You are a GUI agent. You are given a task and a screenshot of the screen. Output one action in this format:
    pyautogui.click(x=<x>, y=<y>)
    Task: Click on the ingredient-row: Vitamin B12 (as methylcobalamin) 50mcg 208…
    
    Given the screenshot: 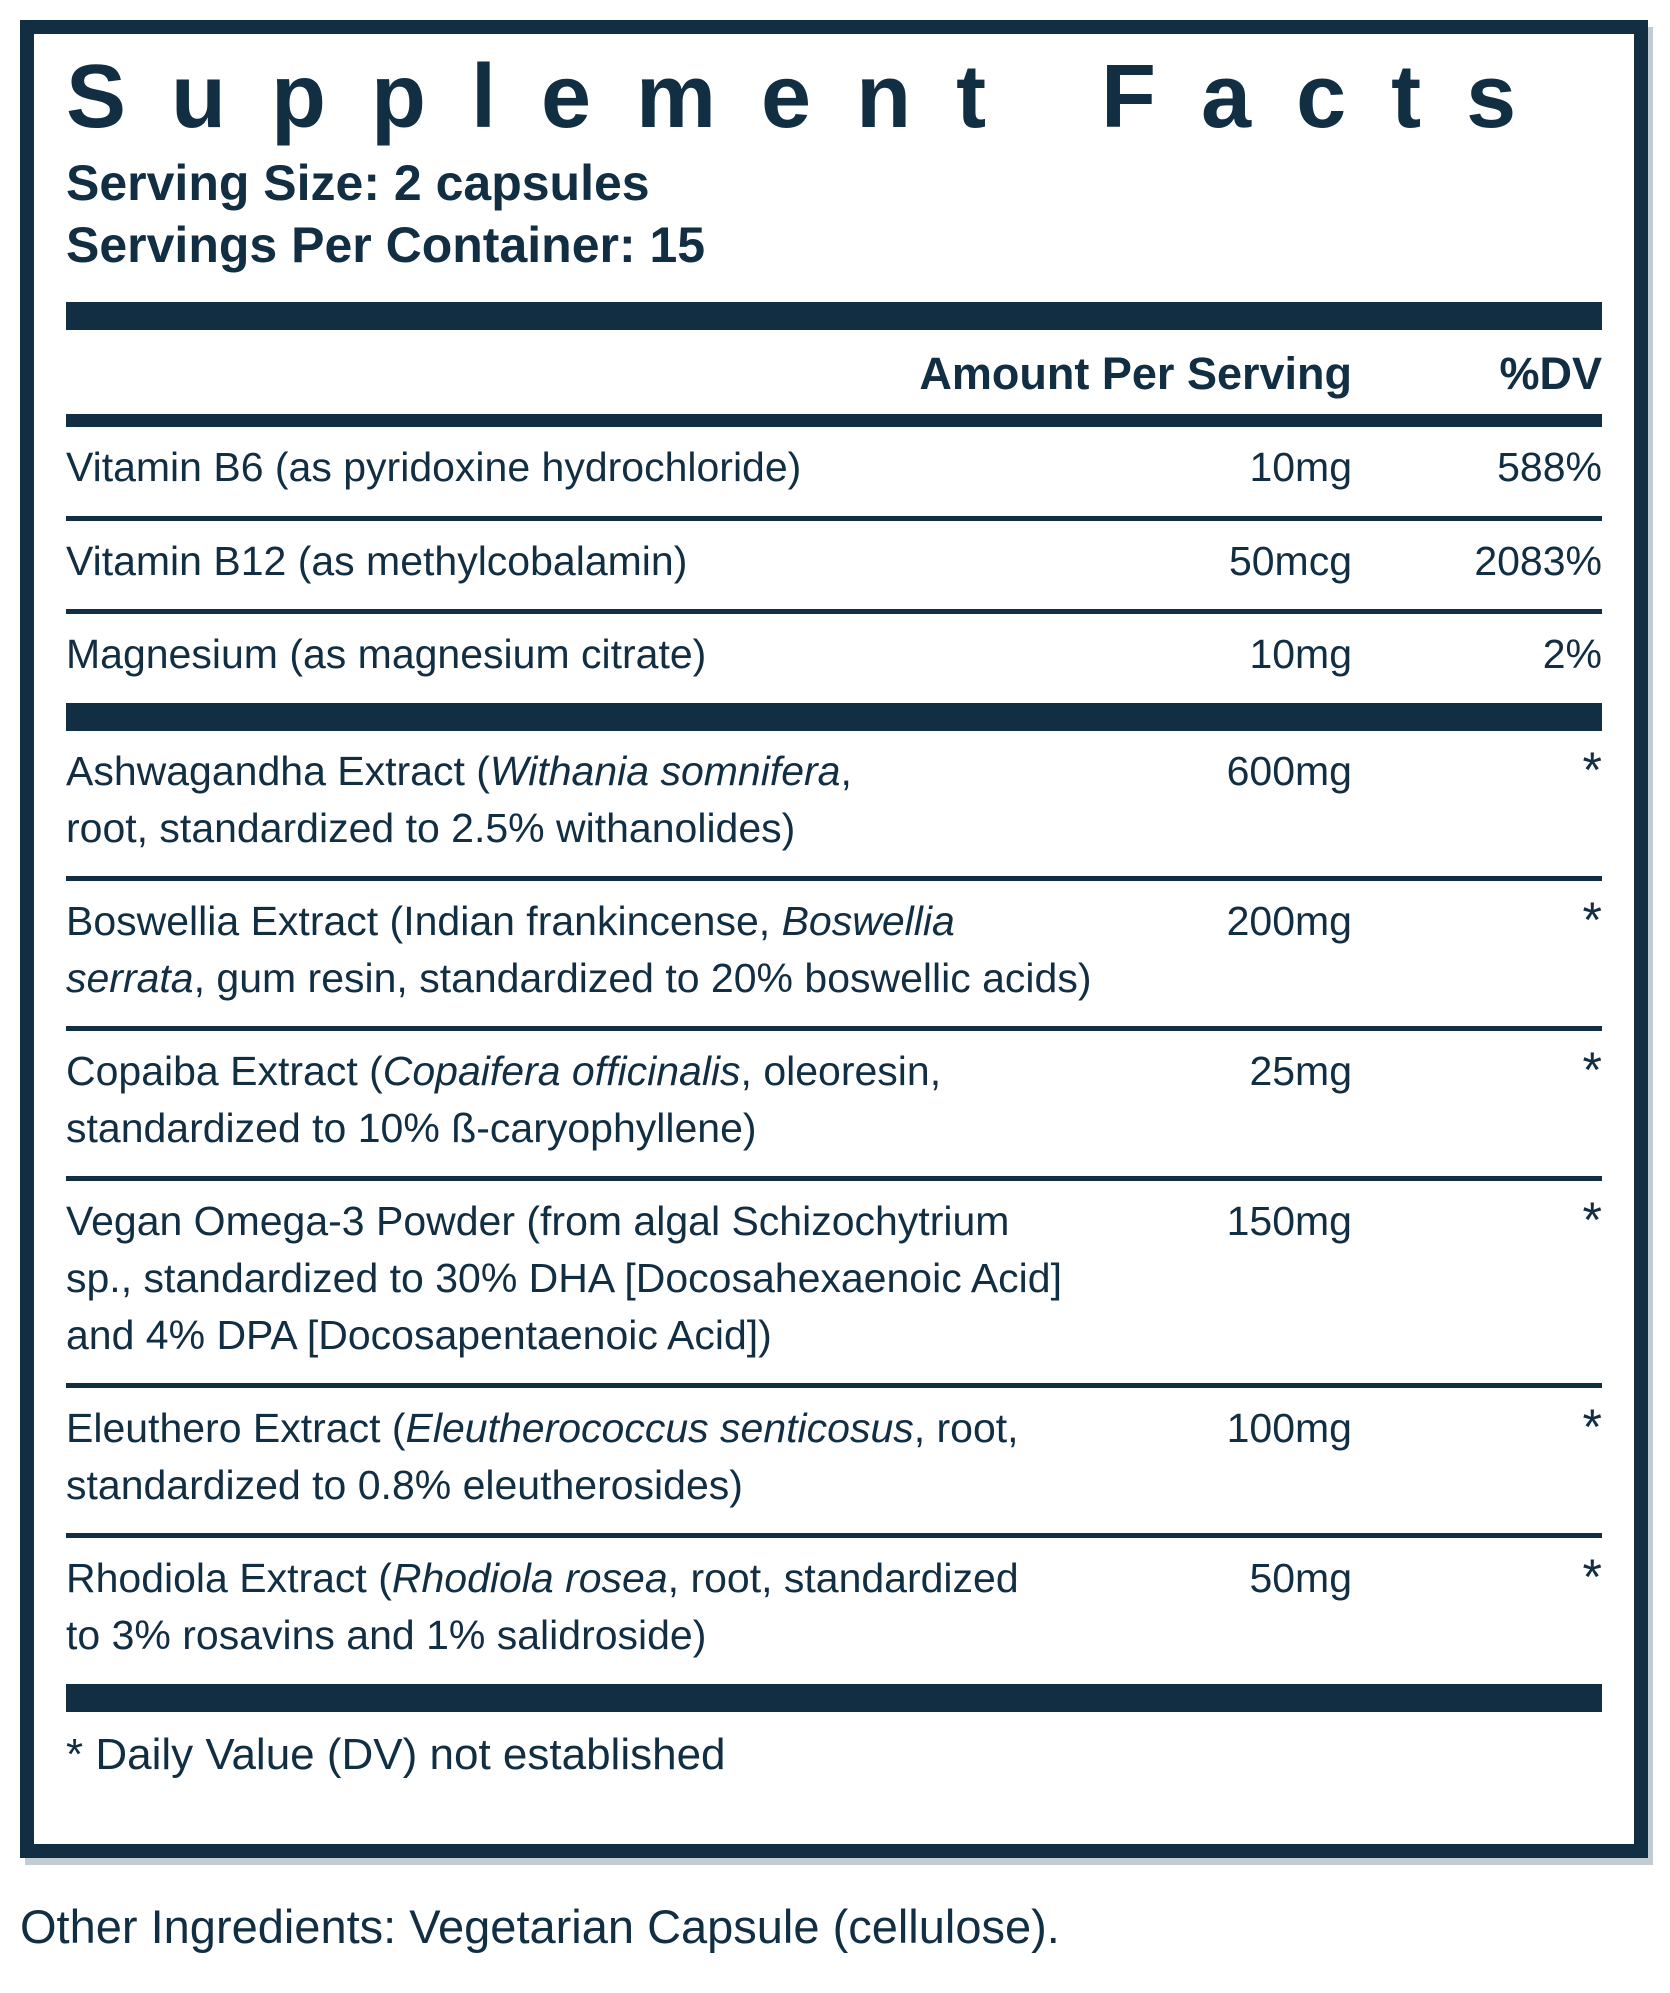 What is the action you would take?
    pyautogui.click(x=834, y=565)
    